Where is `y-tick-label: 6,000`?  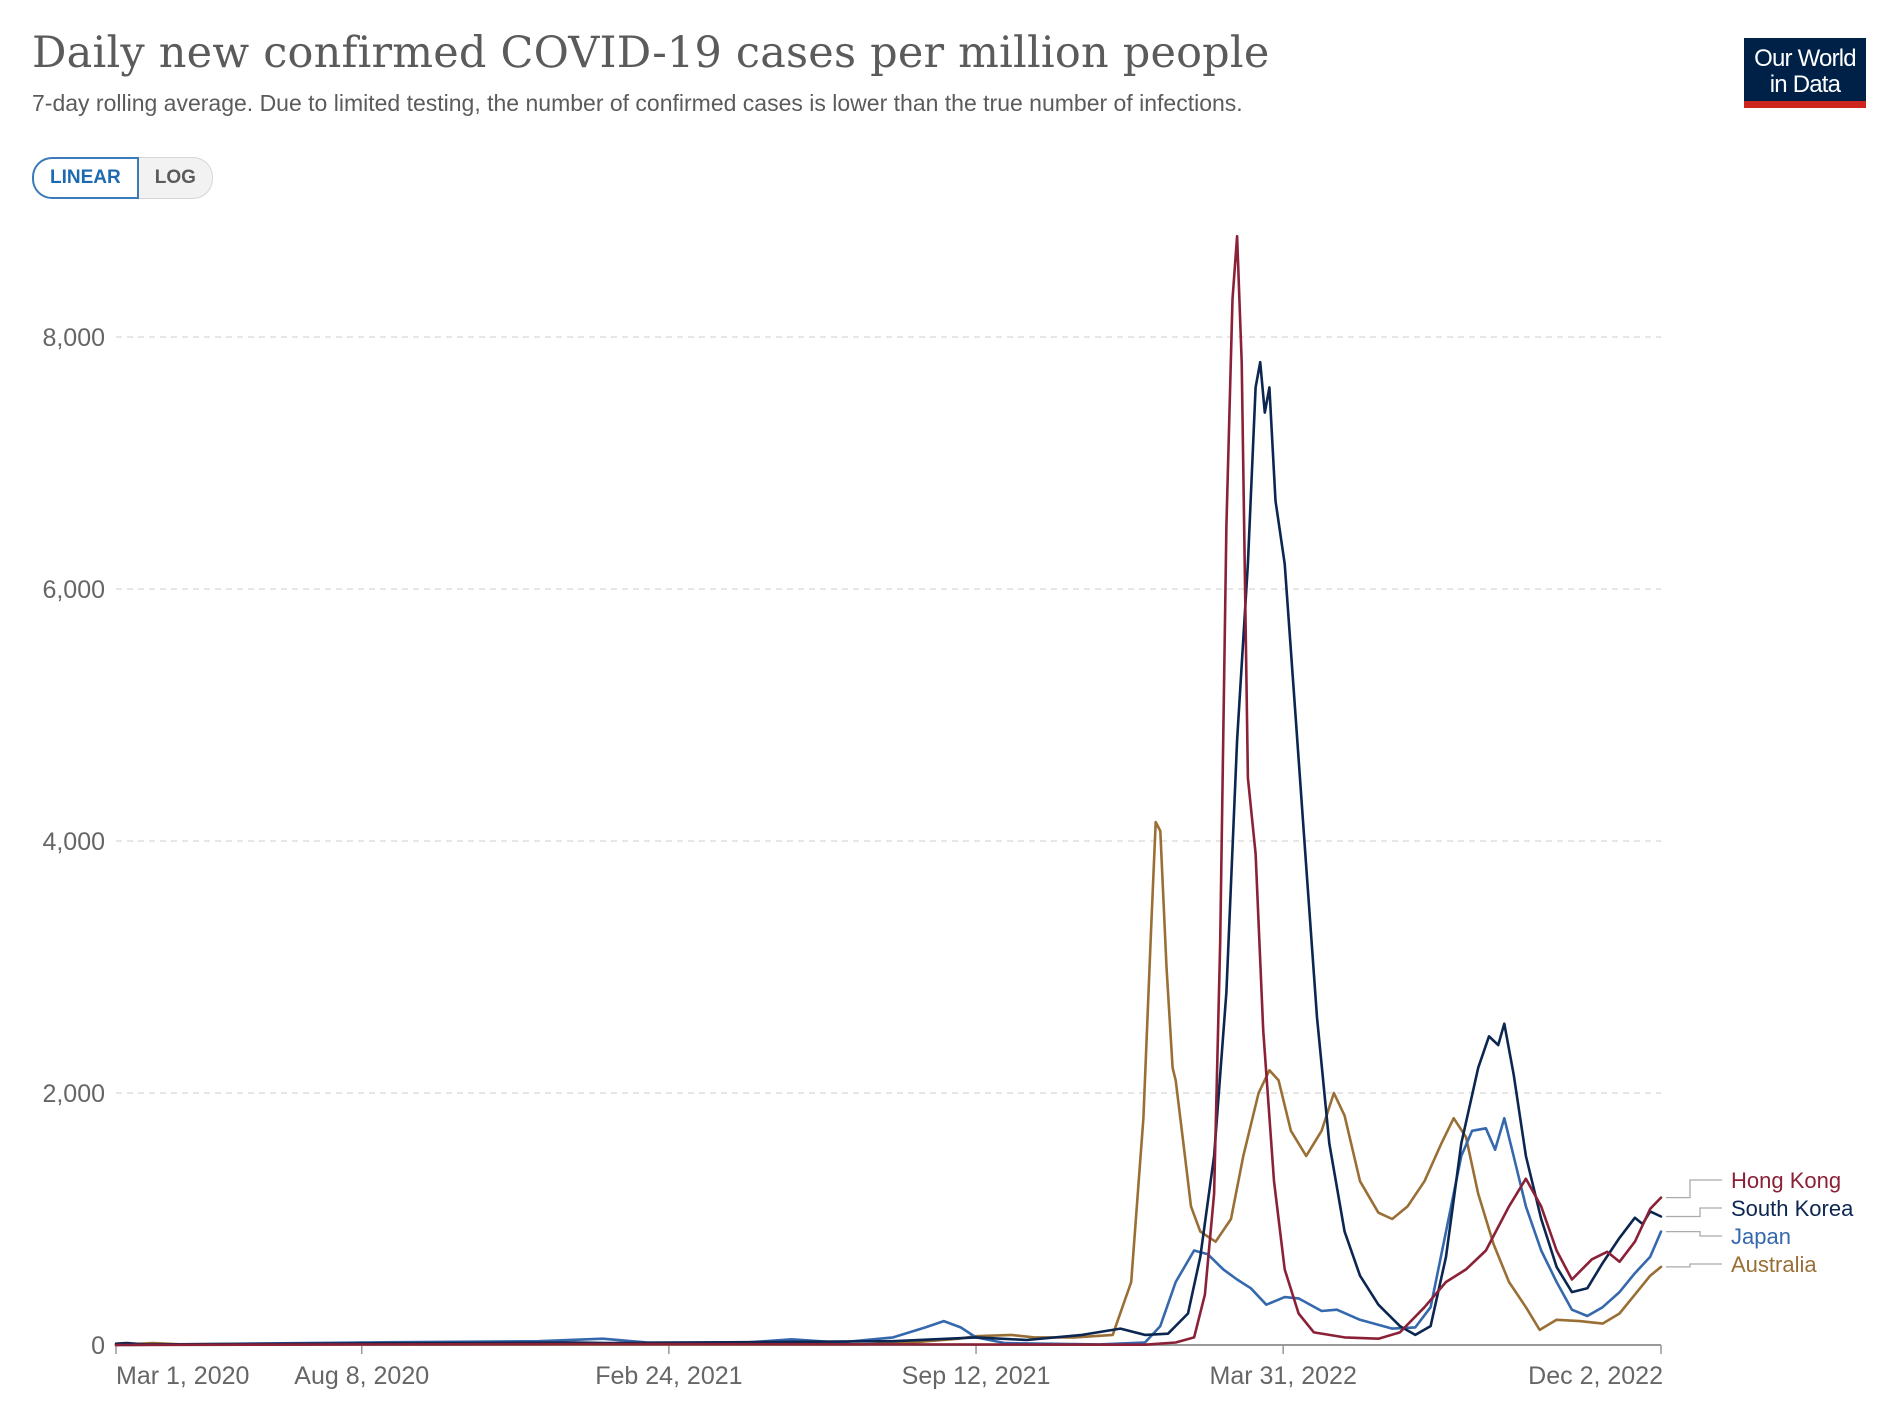 y-tick-label: 6,000 is located at coordinates (73, 590).